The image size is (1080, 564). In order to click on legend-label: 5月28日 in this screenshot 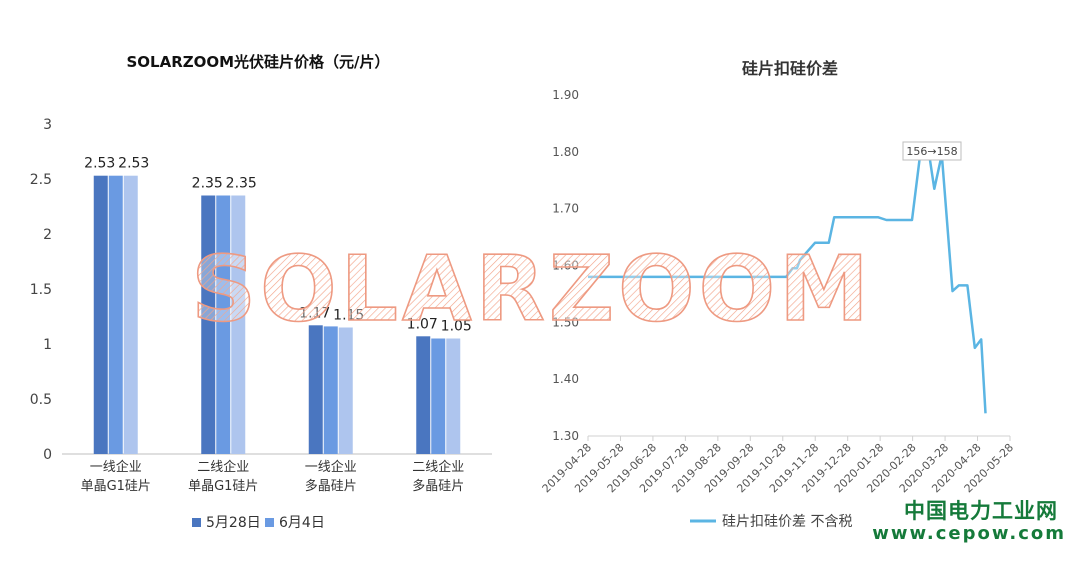, I will do `click(233, 523)`.